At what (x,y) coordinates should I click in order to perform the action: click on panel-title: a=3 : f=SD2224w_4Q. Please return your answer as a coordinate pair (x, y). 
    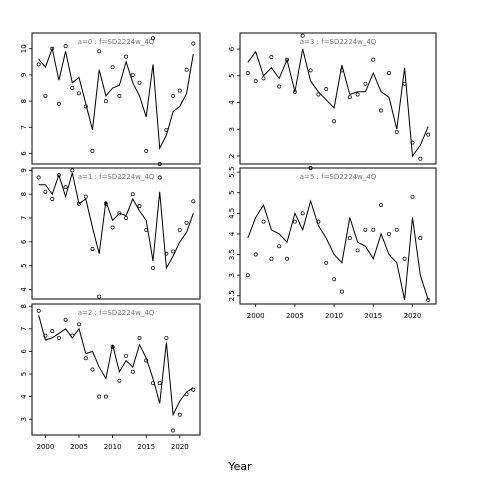
    Looking at the image, I should click on (338, 42).